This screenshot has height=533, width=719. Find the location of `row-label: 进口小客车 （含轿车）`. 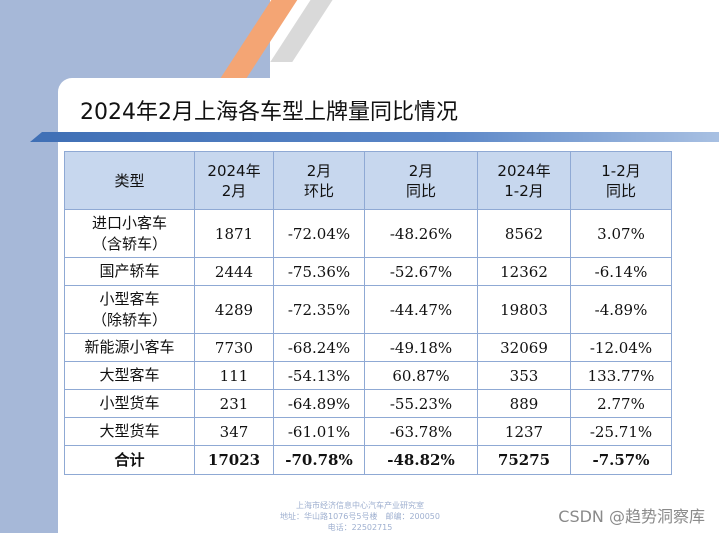

row-label: 进口小客车 （含轿车） is located at coordinates (129, 233).